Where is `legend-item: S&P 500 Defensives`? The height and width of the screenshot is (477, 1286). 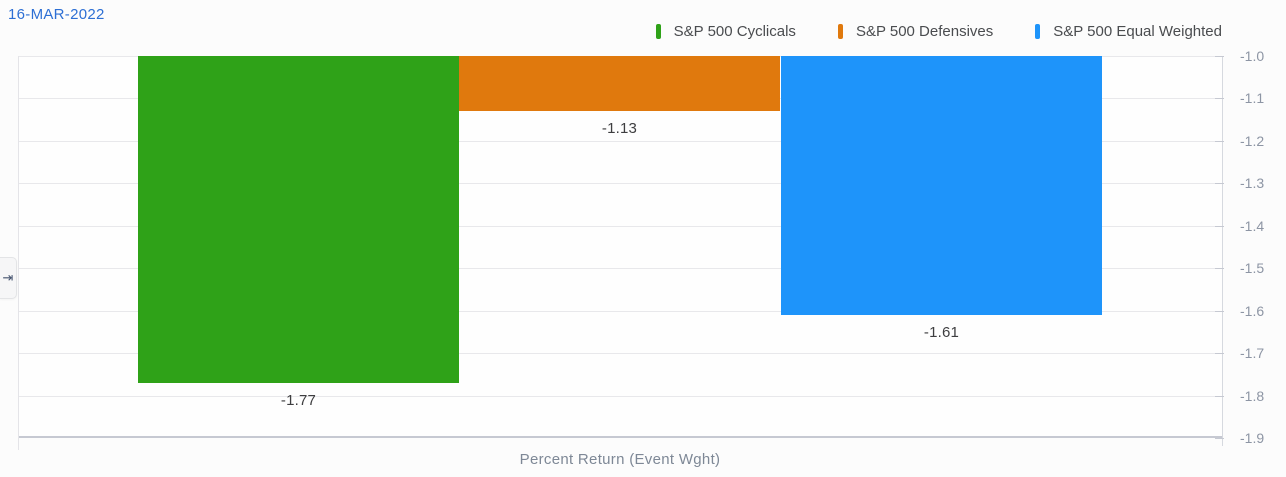 legend-item: S&P 500 Defensives is located at coordinates (915, 31).